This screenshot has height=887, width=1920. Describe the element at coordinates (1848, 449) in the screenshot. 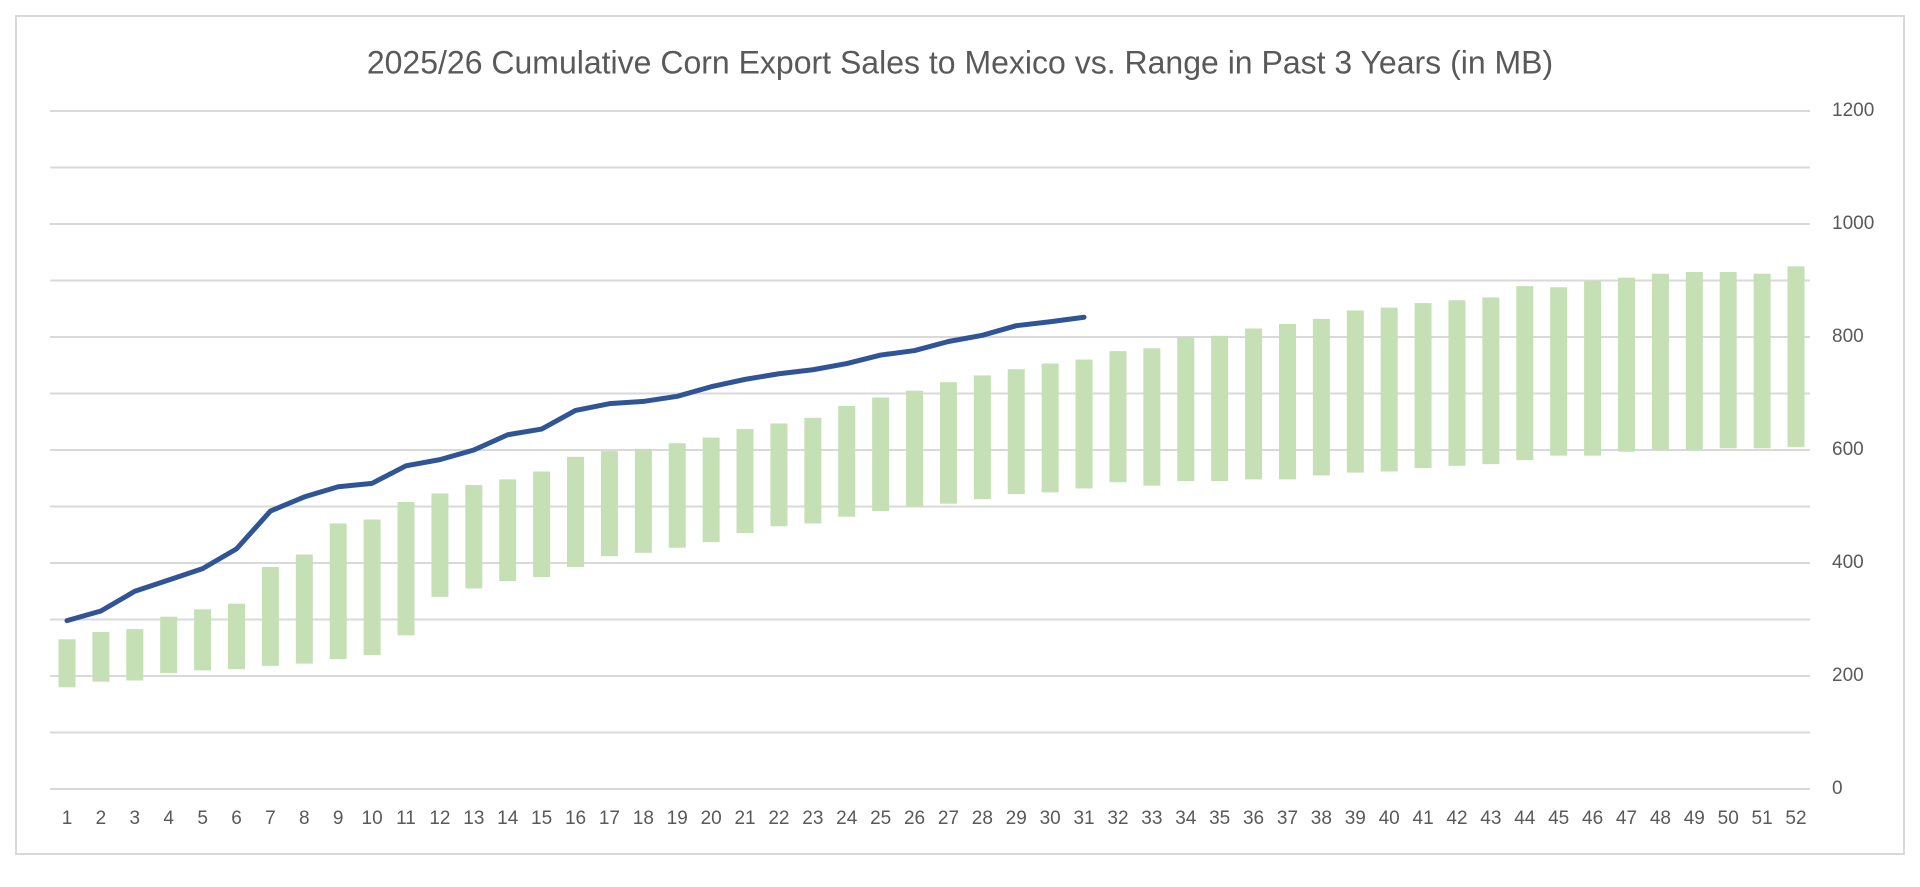

I see `y-tick-label: 600` at that location.